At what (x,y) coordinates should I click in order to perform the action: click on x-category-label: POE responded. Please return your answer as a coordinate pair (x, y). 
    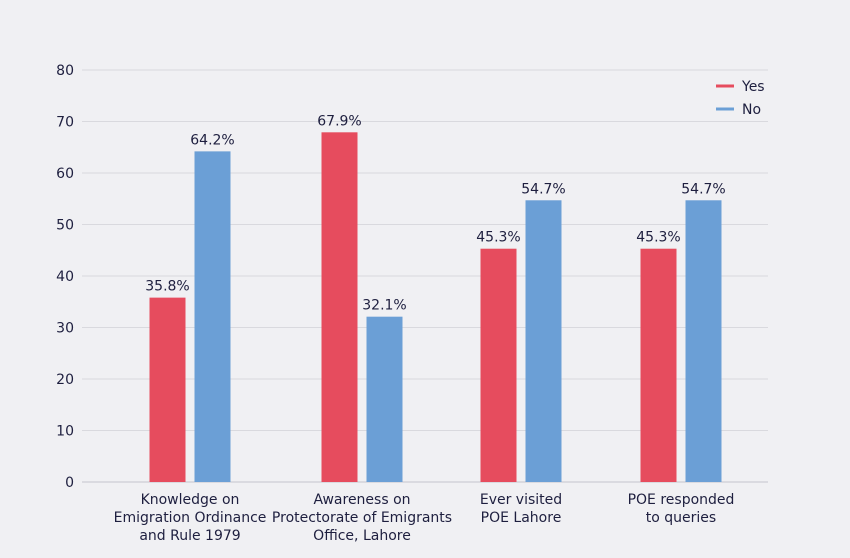
    Looking at the image, I should click on (681, 500).